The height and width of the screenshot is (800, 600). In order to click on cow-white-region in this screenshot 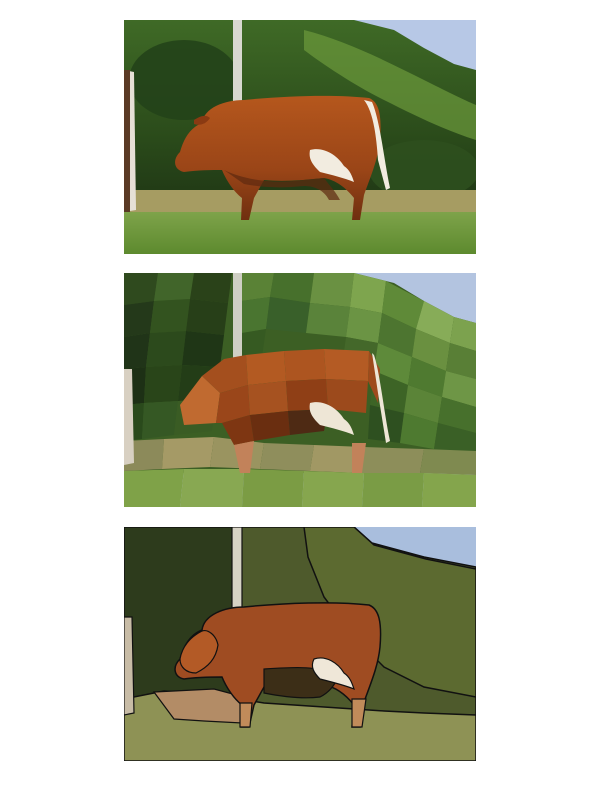, I will do `click(333, 674)`.